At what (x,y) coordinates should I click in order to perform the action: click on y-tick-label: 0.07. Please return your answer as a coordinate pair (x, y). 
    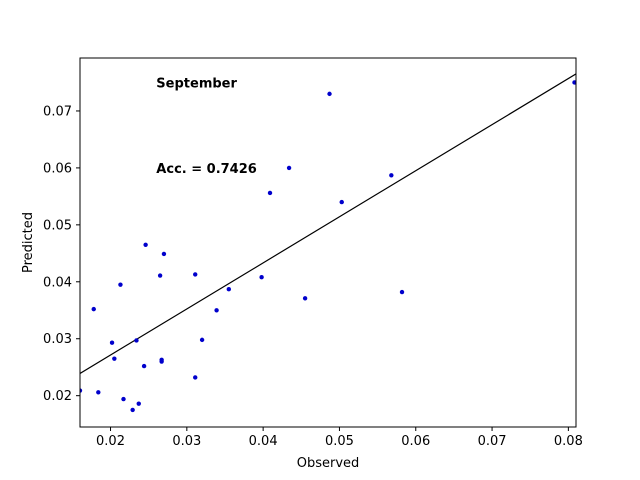
    Looking at the image, I should click on (57, 111).